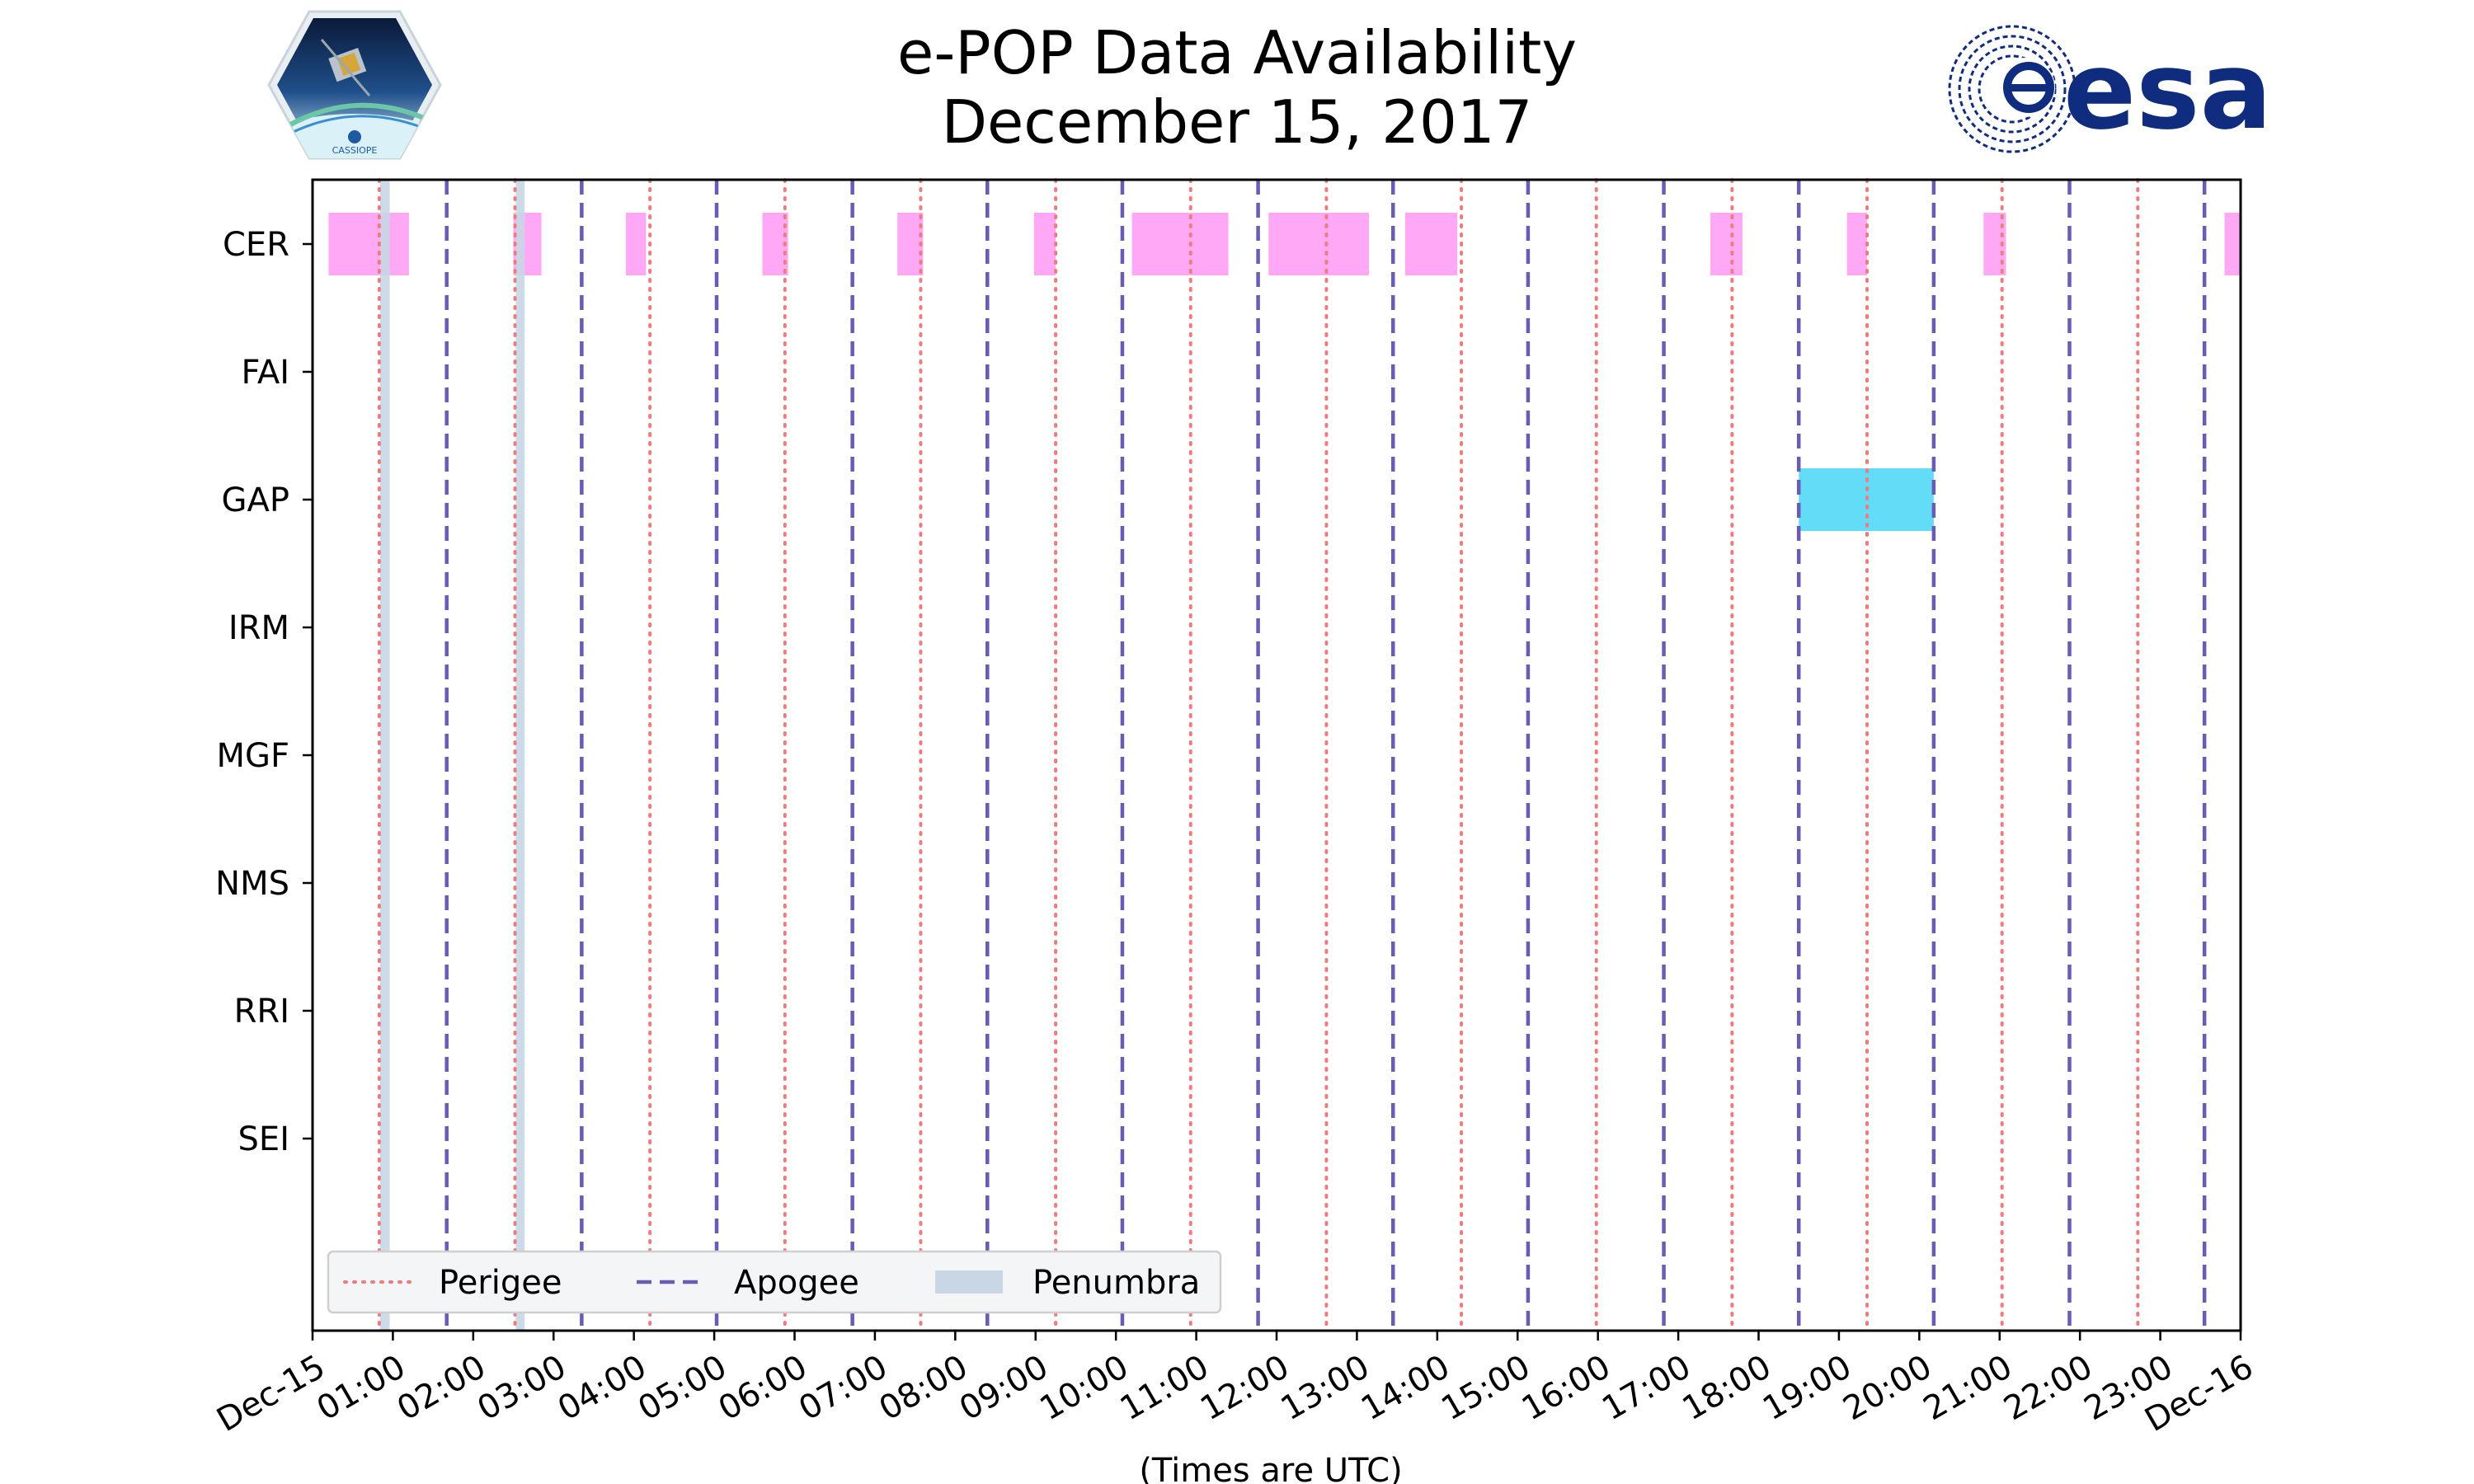 The image size is (2474, 1484). I want to click on legend: Perigee Apogee Penumbra, so click(774, 1282).